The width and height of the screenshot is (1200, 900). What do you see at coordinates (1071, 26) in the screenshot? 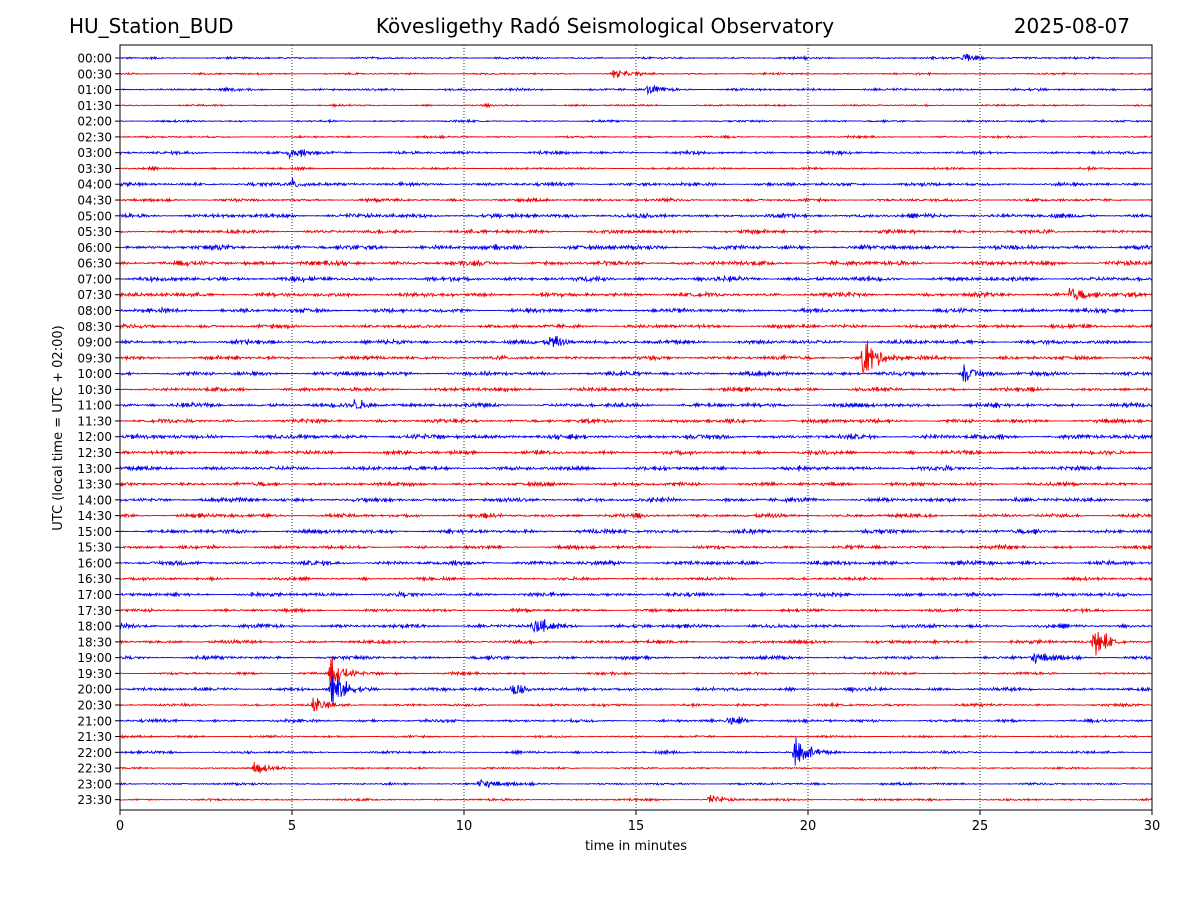
I see `date-title: 2025-08-07` at bounding box center [1071, 26].